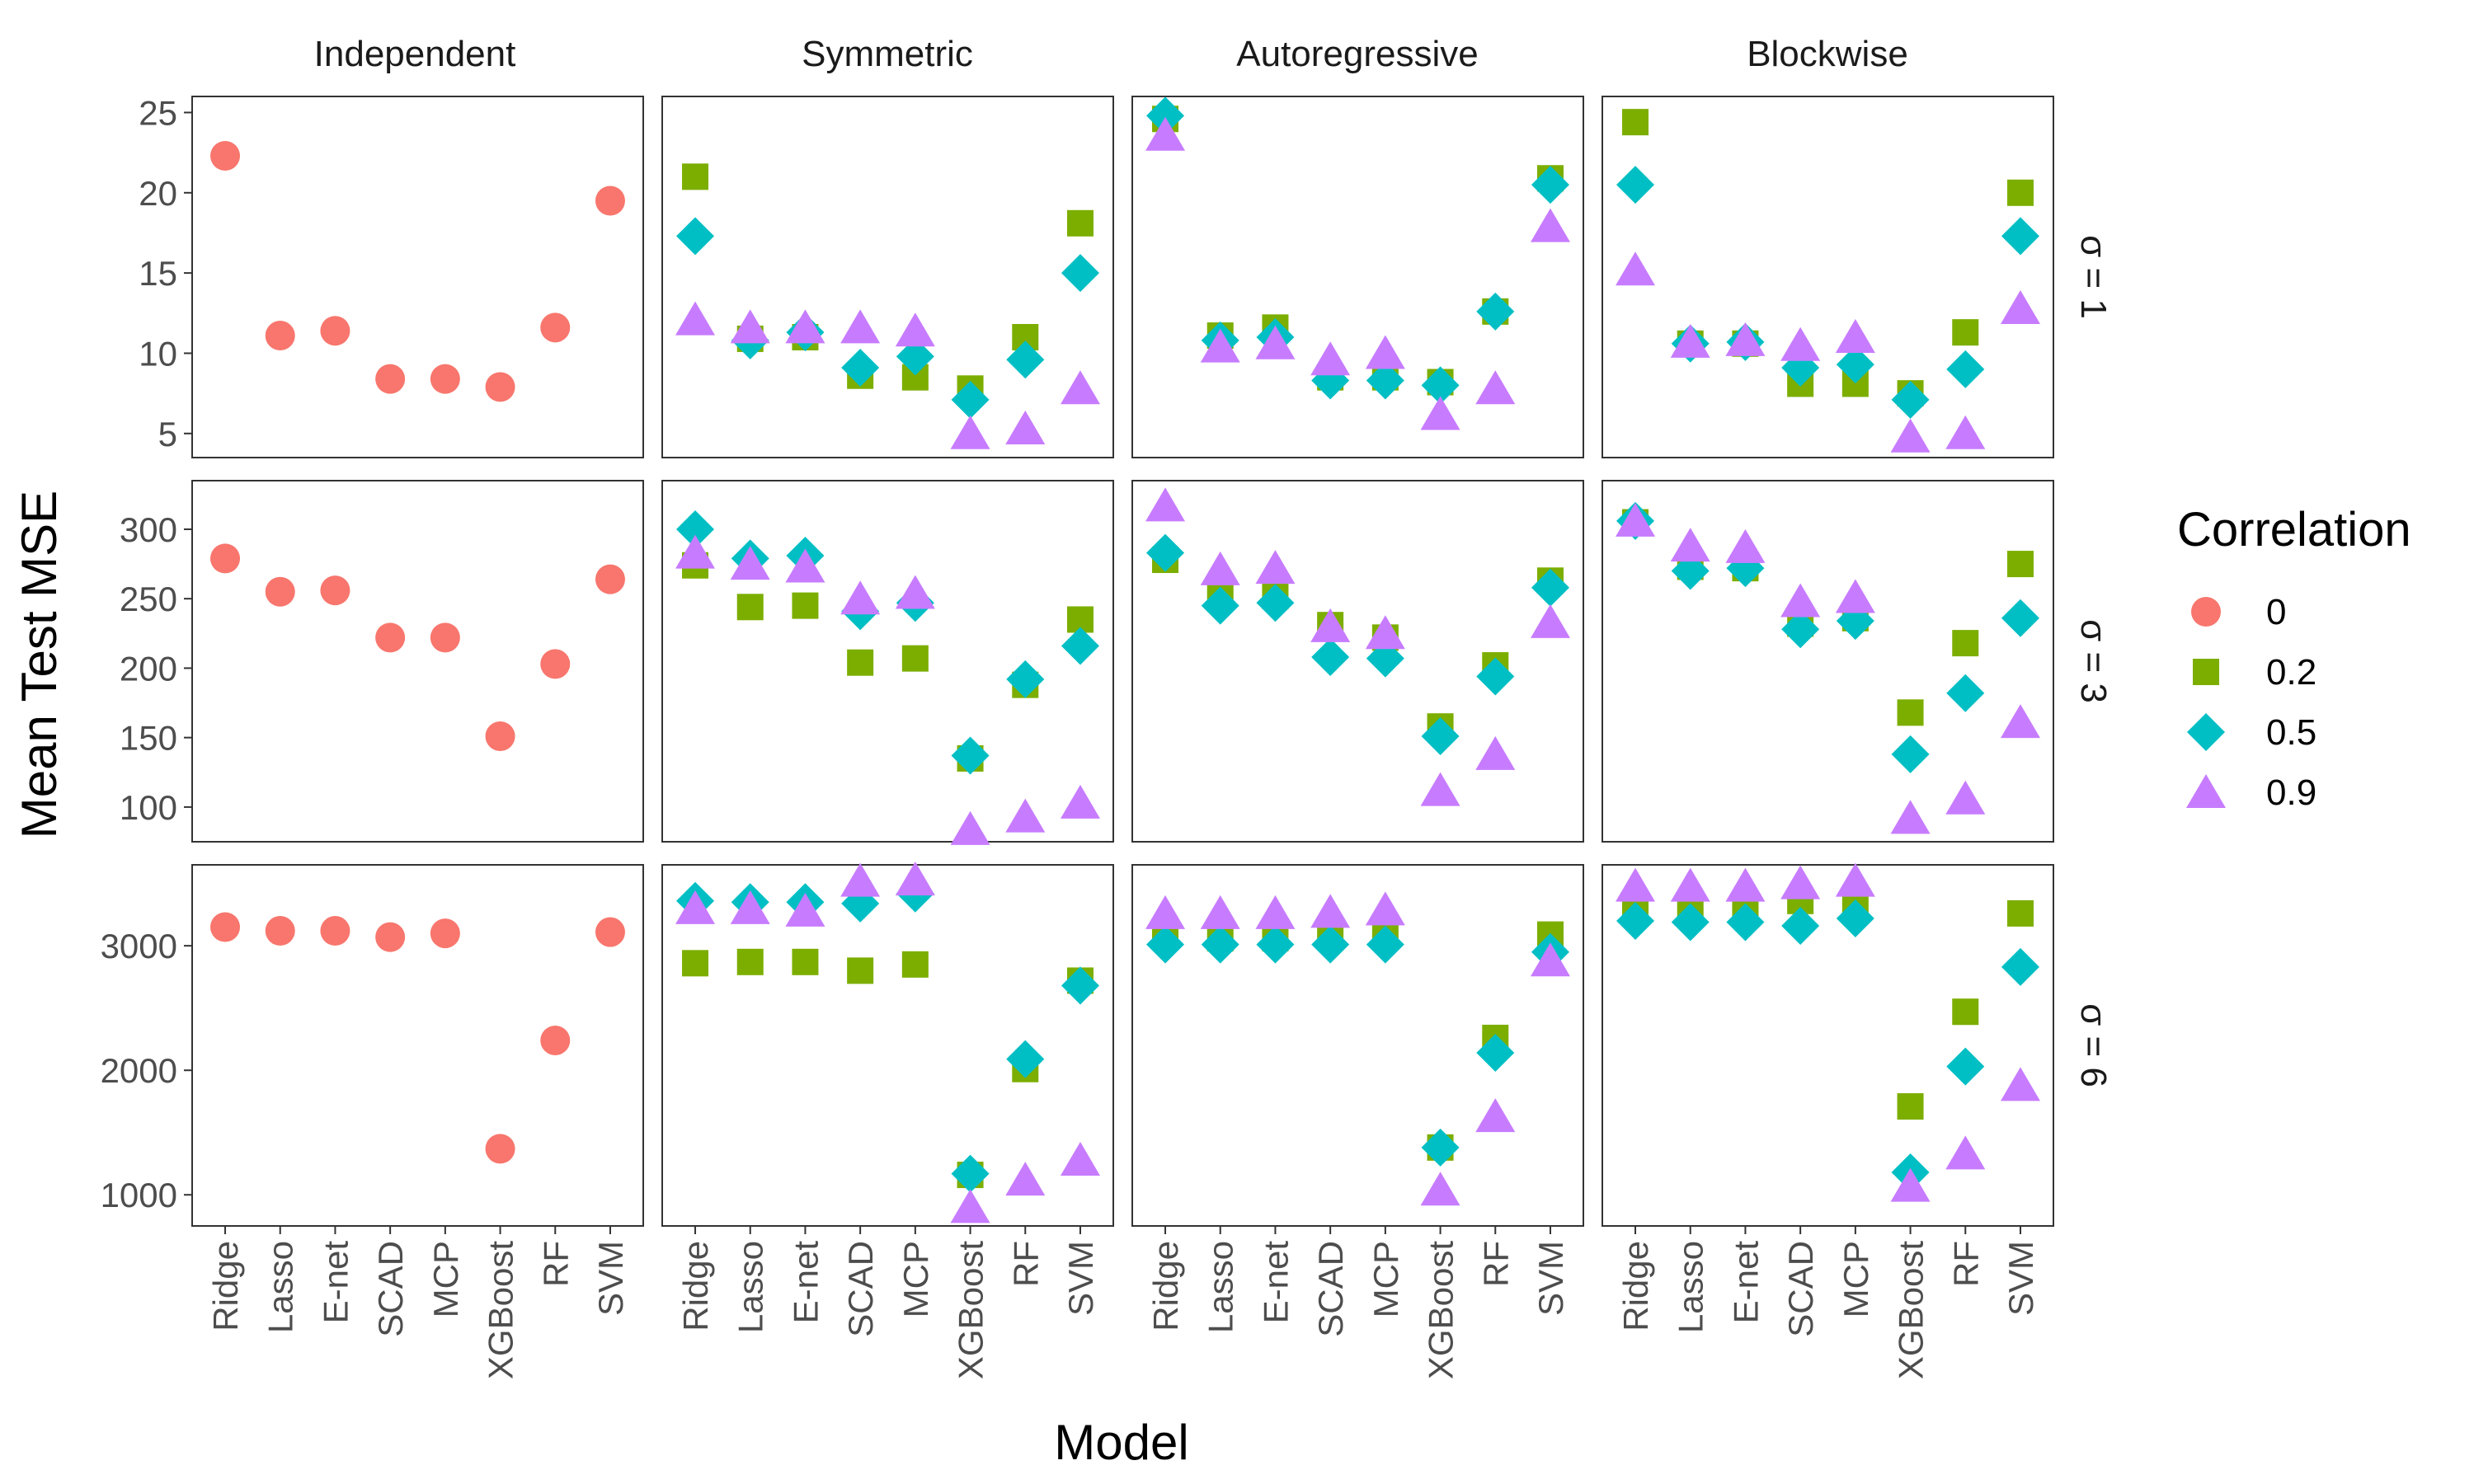 This screenshot has height=1484, width=2474. What do you see at coordinates (148, 807) in the screenshot?
I see `y-tick-label: 100` at bounding box center [148, 807].